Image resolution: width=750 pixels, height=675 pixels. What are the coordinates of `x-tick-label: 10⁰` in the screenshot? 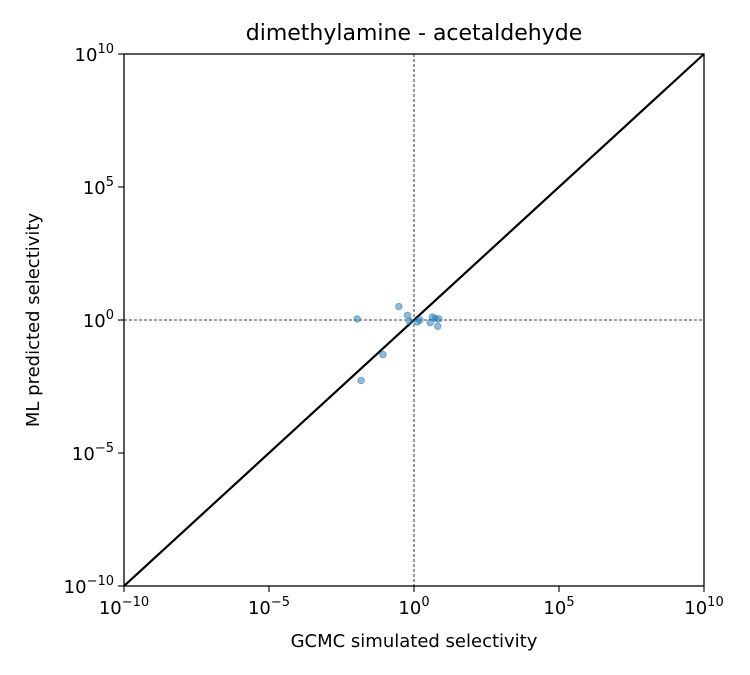 It's located at (413, 607).